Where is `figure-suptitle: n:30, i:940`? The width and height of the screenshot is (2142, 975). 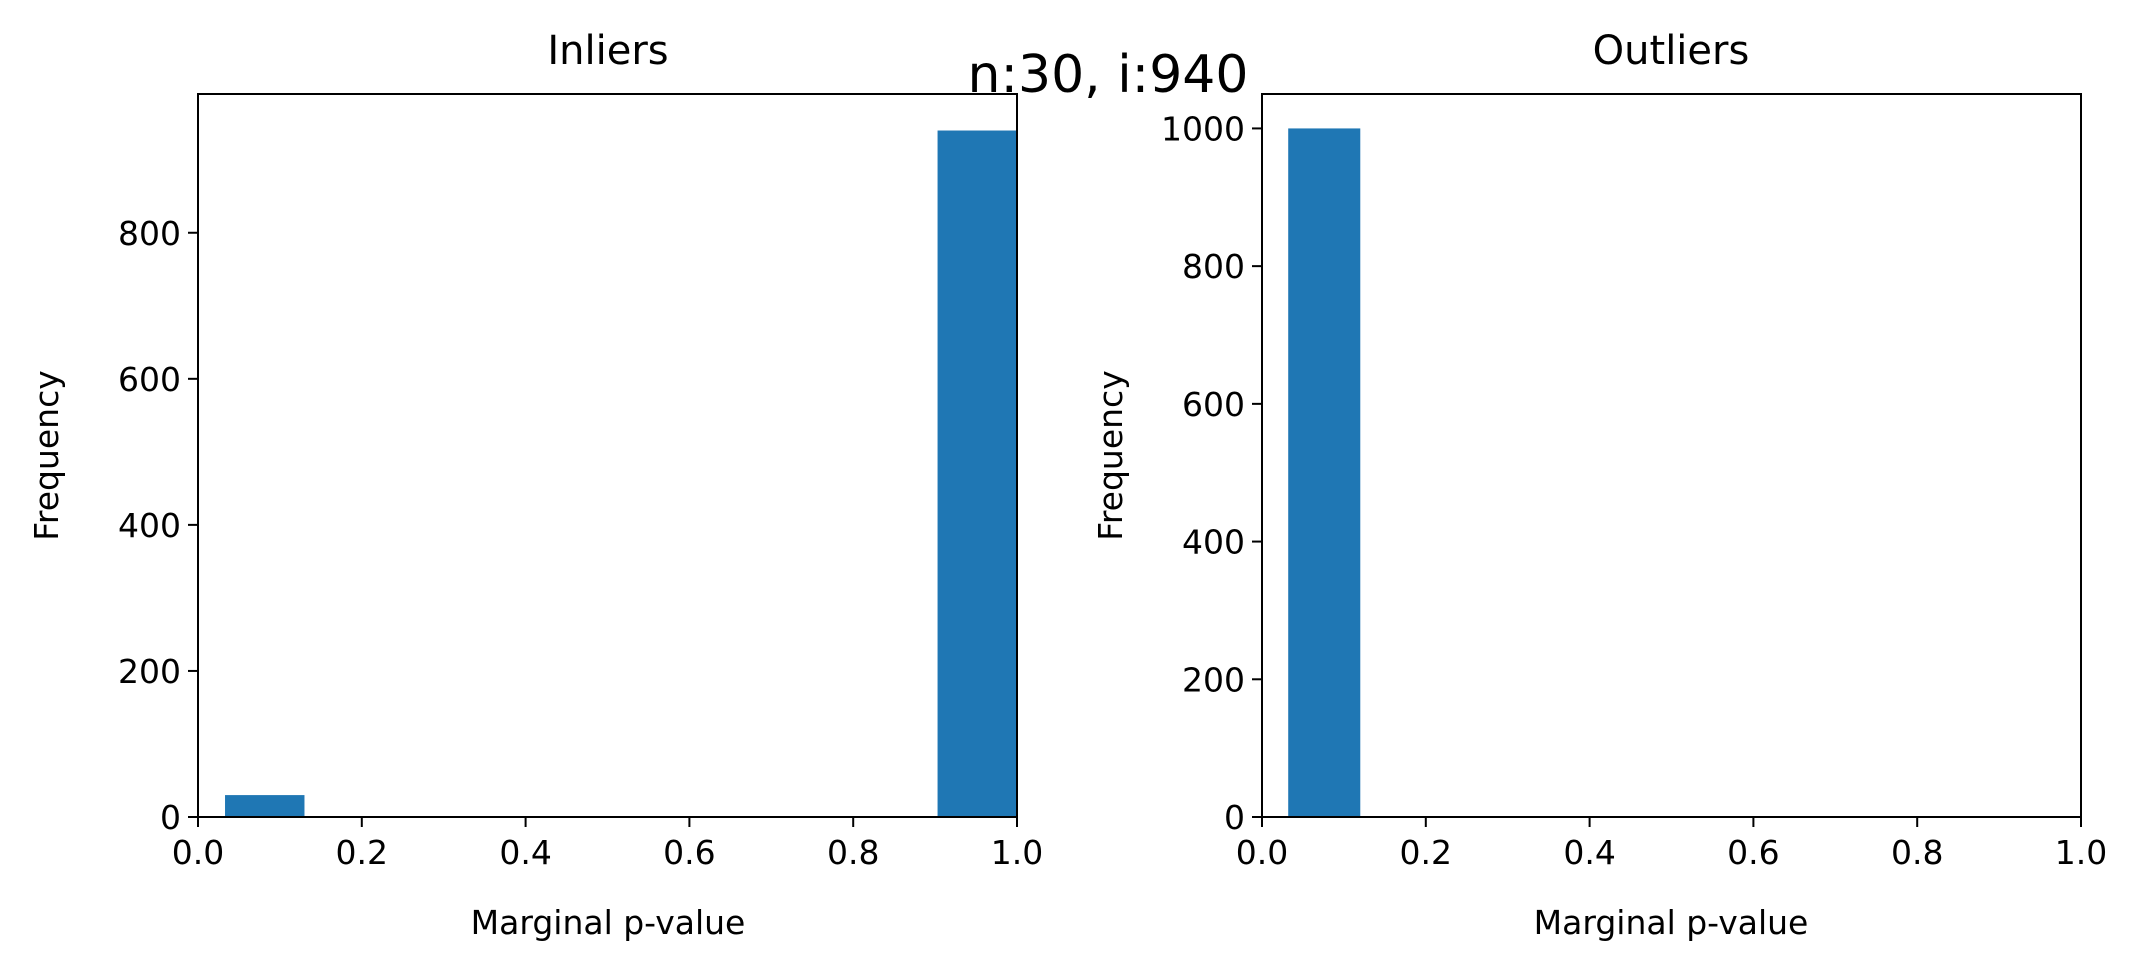
figure-suptitle: n:30, i:940 is located at coordinates (1108, 75).